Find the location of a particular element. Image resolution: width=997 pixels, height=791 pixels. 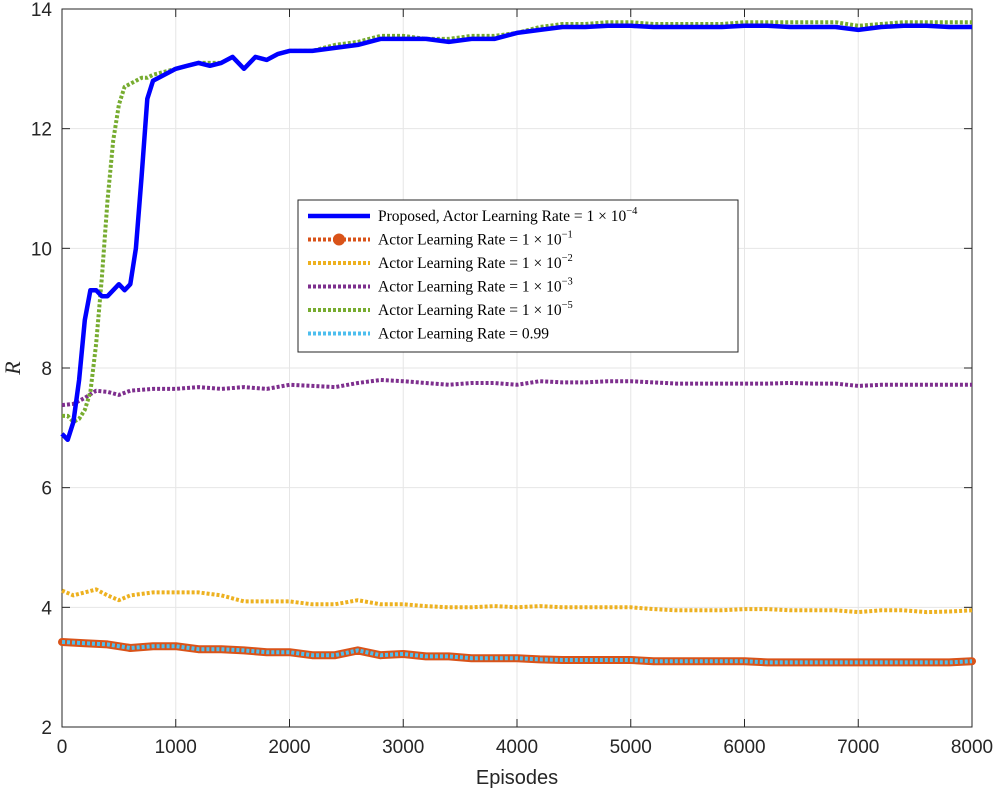

y-axis-label: R is located at coordinates (12, 368).